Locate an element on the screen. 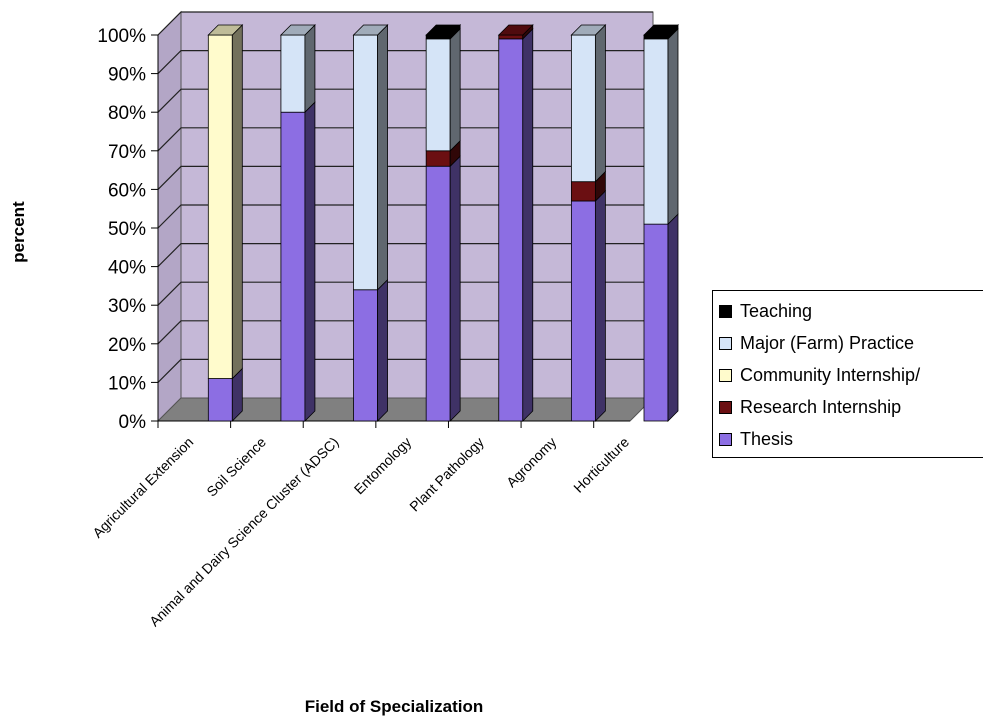 The width and height of the screenshot is (983, 723). x-tick-label: Plant Pathology is located at coordinates (446, 474).